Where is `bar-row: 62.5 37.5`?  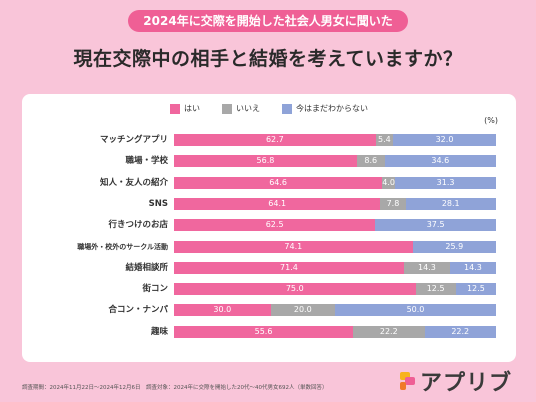 bar-row: 62.5 37.5 is located at coordinates (335, 225).